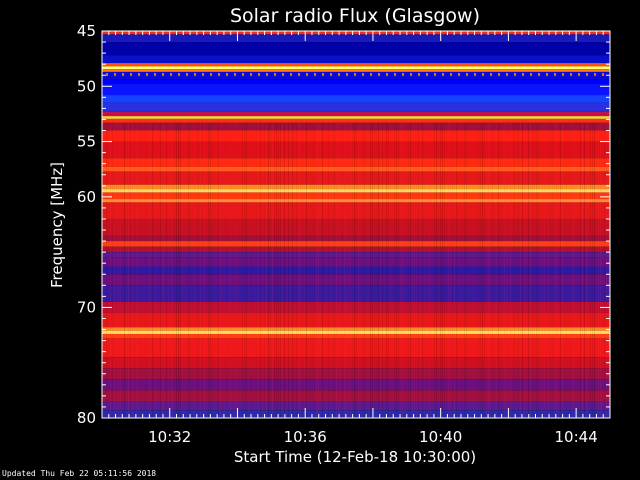 This screenshot has width=640, height=480. What do you see at coordinates (57, 225) in the screenshot?
I see `y-axis-label: Frequency [MHz]` at bounding box center [57, 225].